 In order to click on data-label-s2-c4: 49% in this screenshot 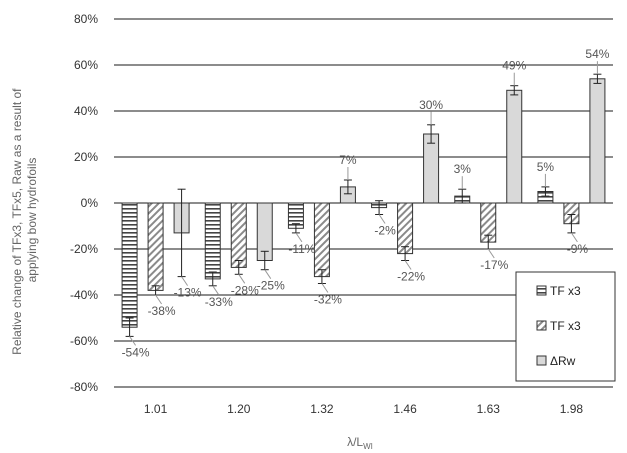, I will do `click(514, 66)`.